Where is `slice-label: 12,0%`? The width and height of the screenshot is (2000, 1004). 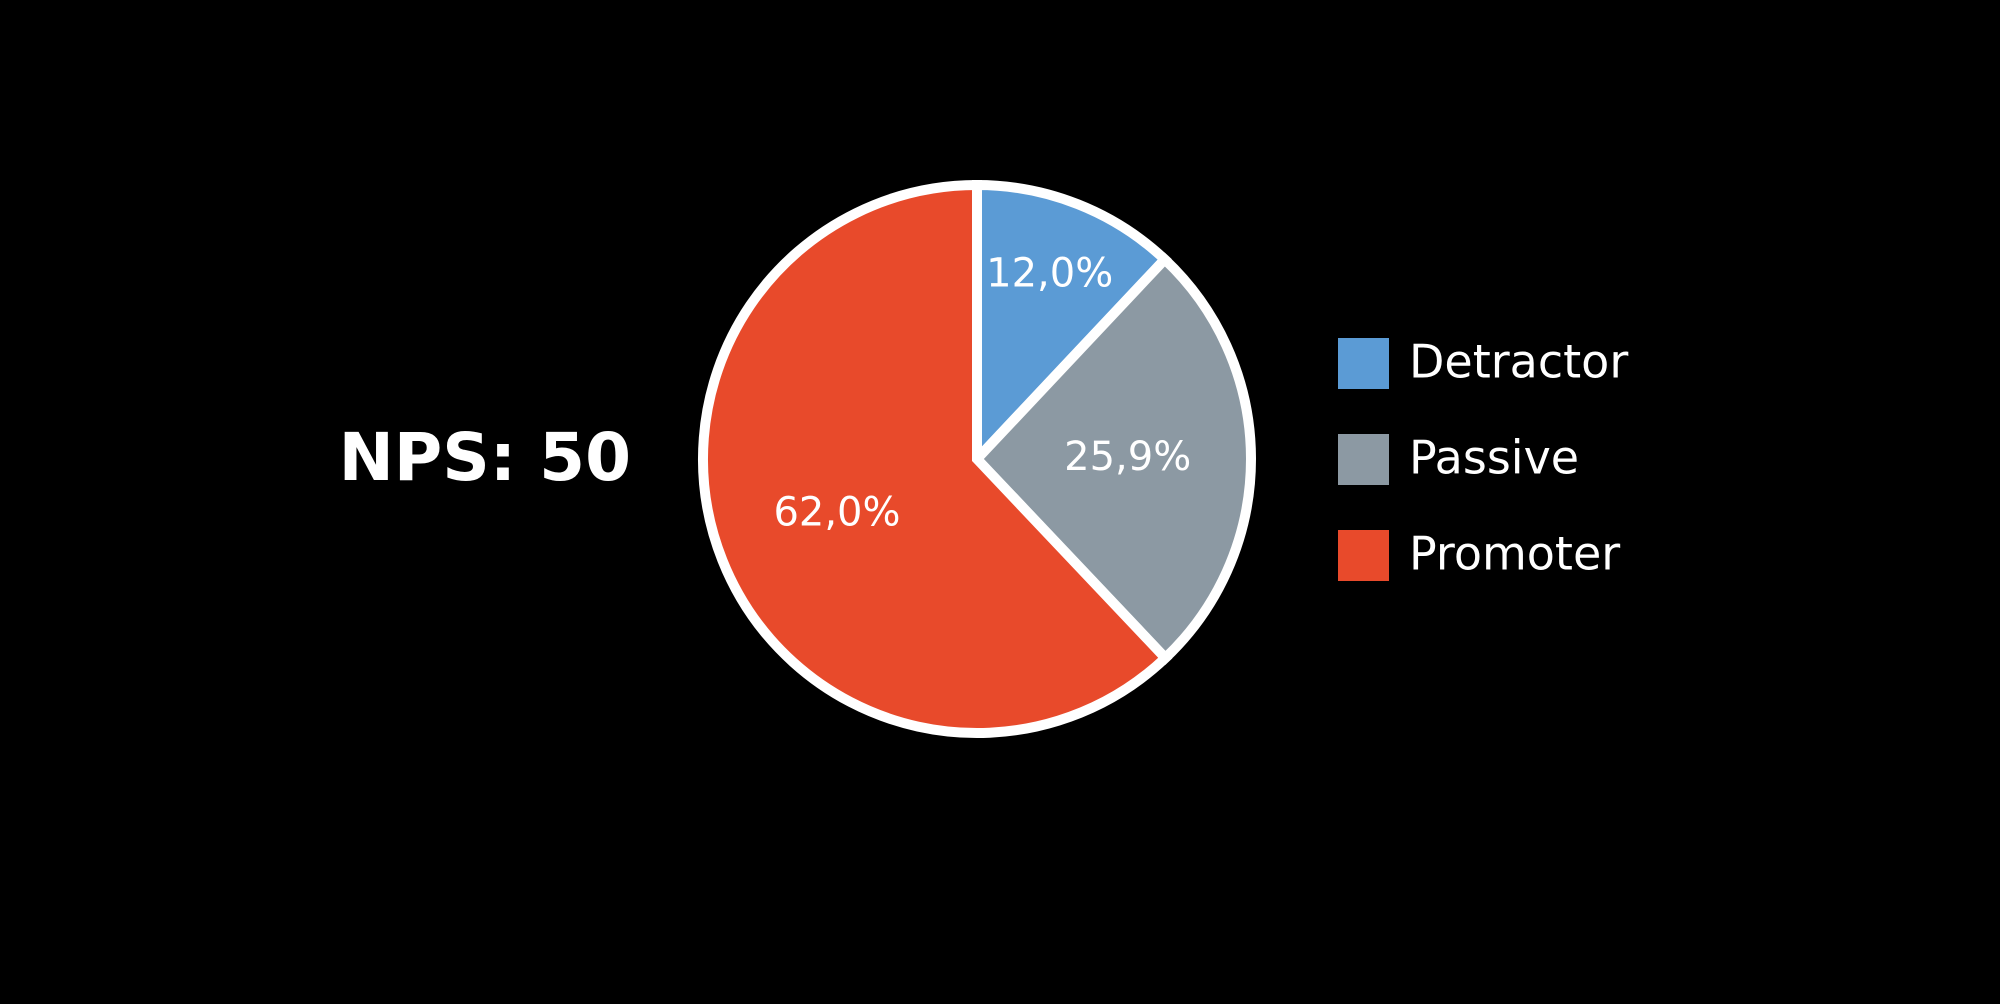 slice-label: 12,0% is located at coordinates (1049, 274).